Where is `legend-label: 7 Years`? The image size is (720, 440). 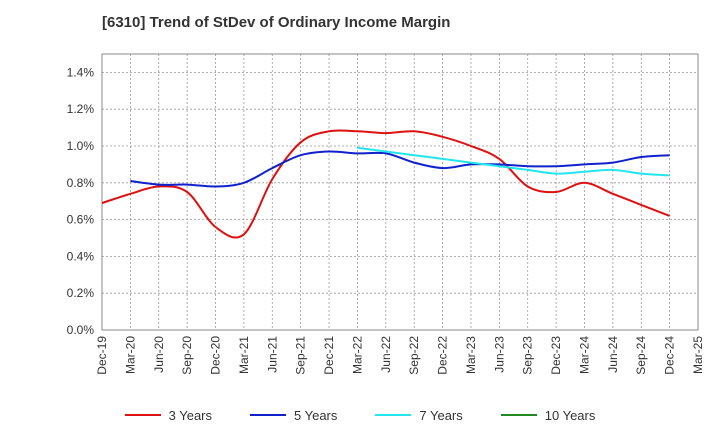 legend-label: 7 Years is located at coordinates (441, 415).